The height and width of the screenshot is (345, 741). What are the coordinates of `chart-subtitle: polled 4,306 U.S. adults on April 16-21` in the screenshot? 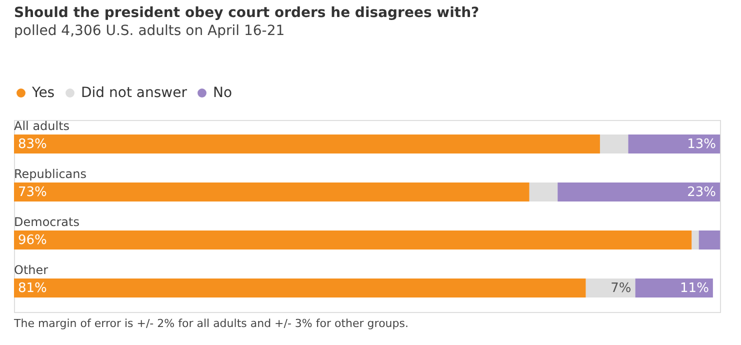 It's located at (149, 31).